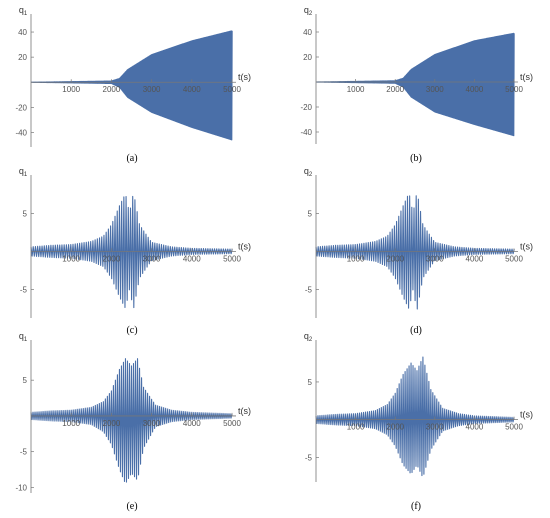 The width and height of the screenshot is (550, 518). I want to click on panel-c: 1000 2000 3000 4000 5000 -5 5 t(s) q1 (c), so click(135, 251).